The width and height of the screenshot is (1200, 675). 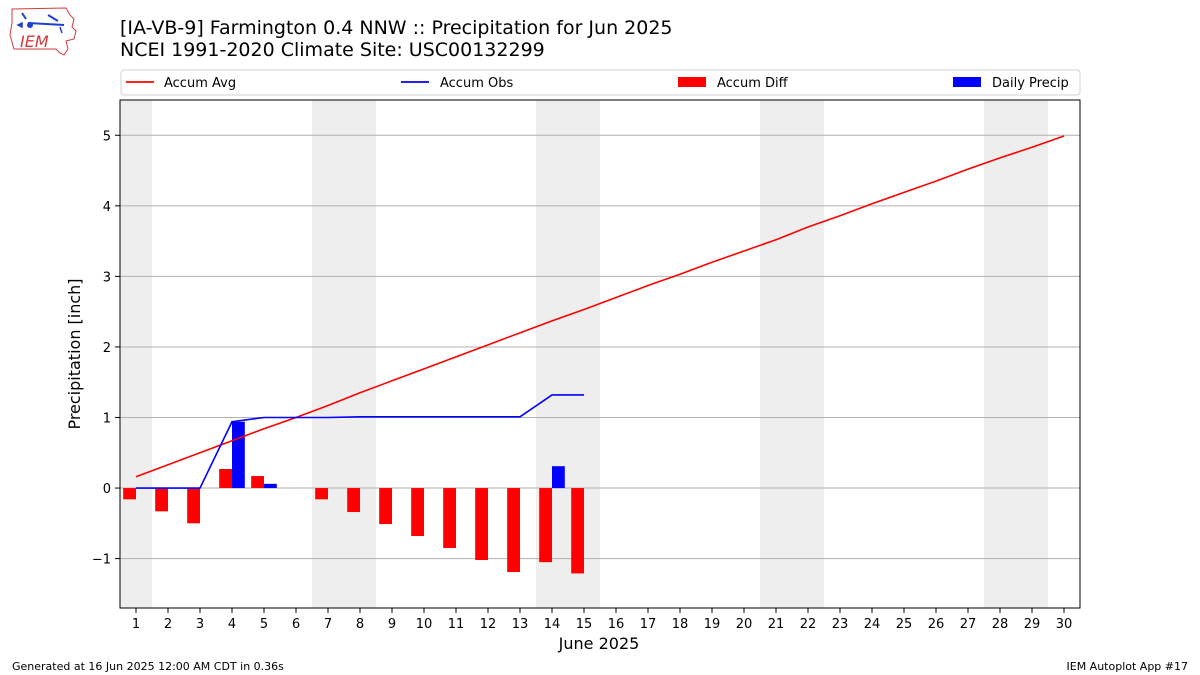 I want to click on y-tick-label: 3, so click(x=107, y=277).